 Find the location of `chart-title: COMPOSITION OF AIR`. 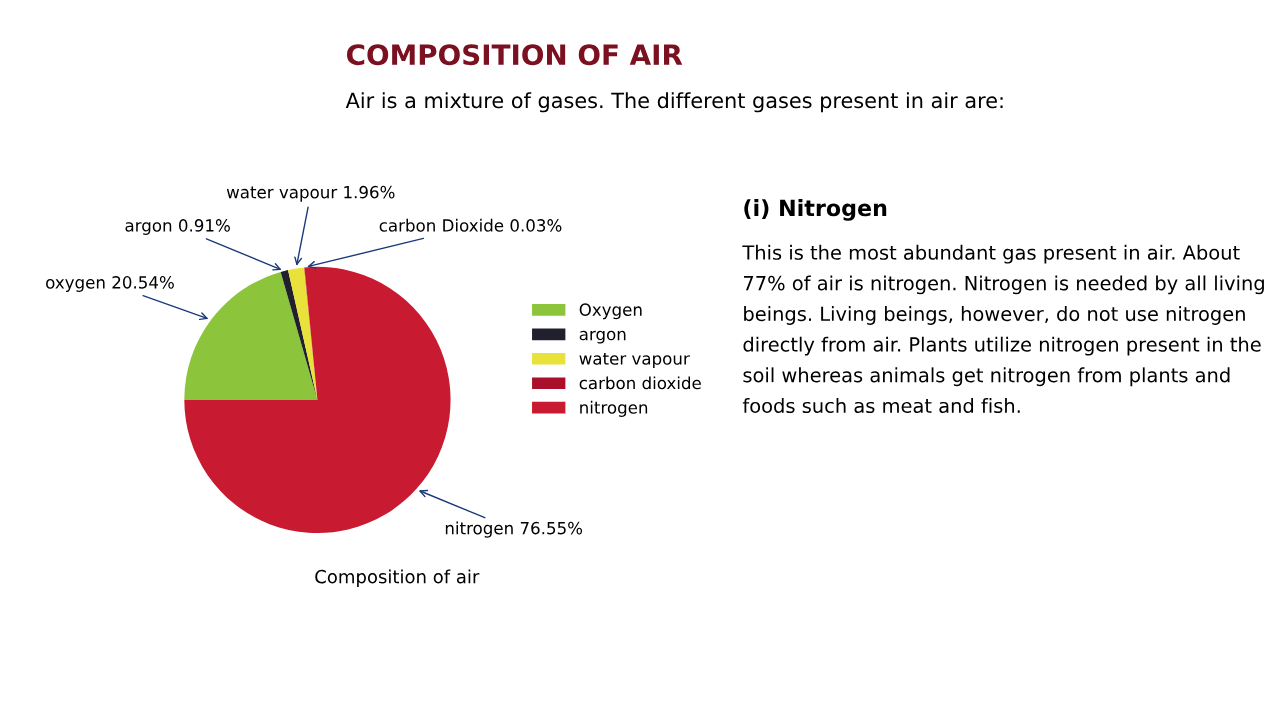

chart-title: COMPOSITION OF AIR is located at coordinates (514, 55).